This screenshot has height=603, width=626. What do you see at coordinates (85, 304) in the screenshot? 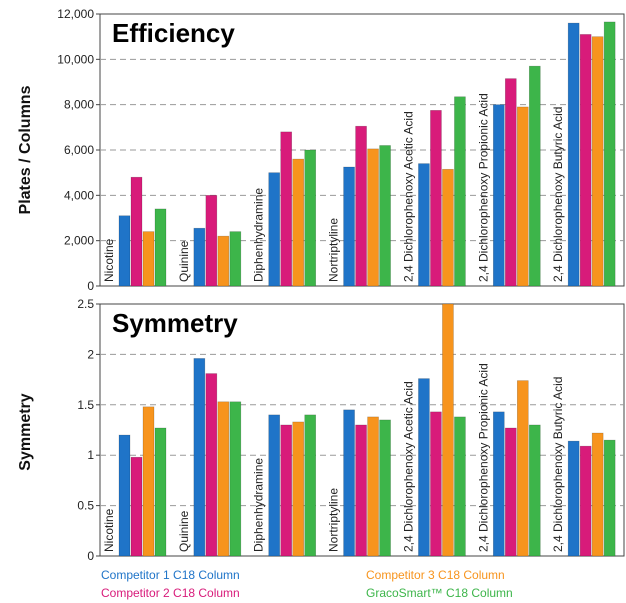
I see `y-tick-label: 2.5` at bounding box center [85, 304].